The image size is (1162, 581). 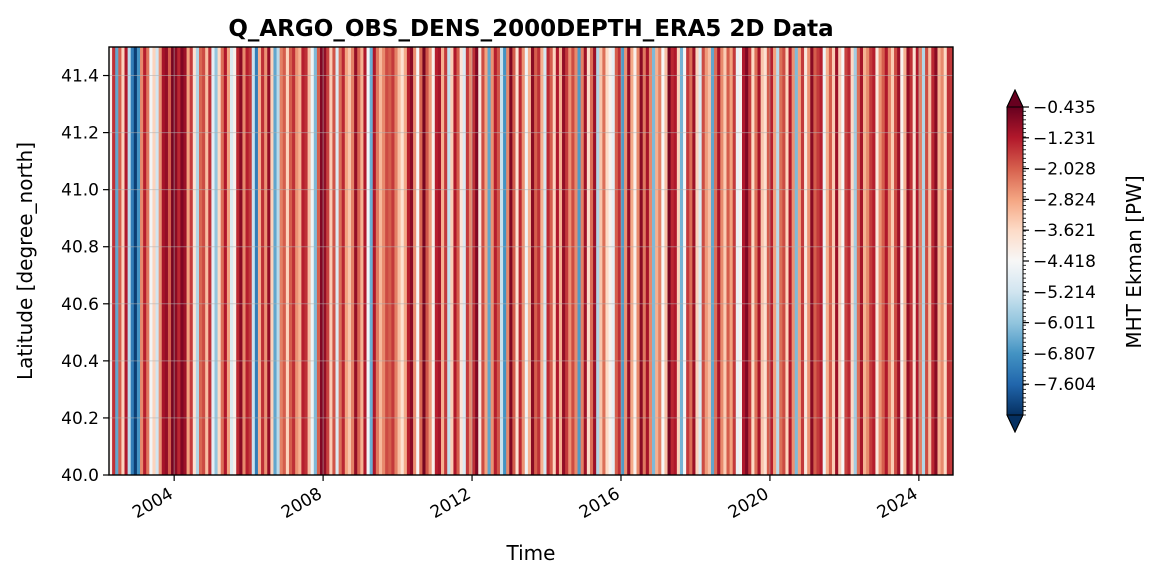 I want to click on y-tick-label: 41.4, so click(x=80, y=77).